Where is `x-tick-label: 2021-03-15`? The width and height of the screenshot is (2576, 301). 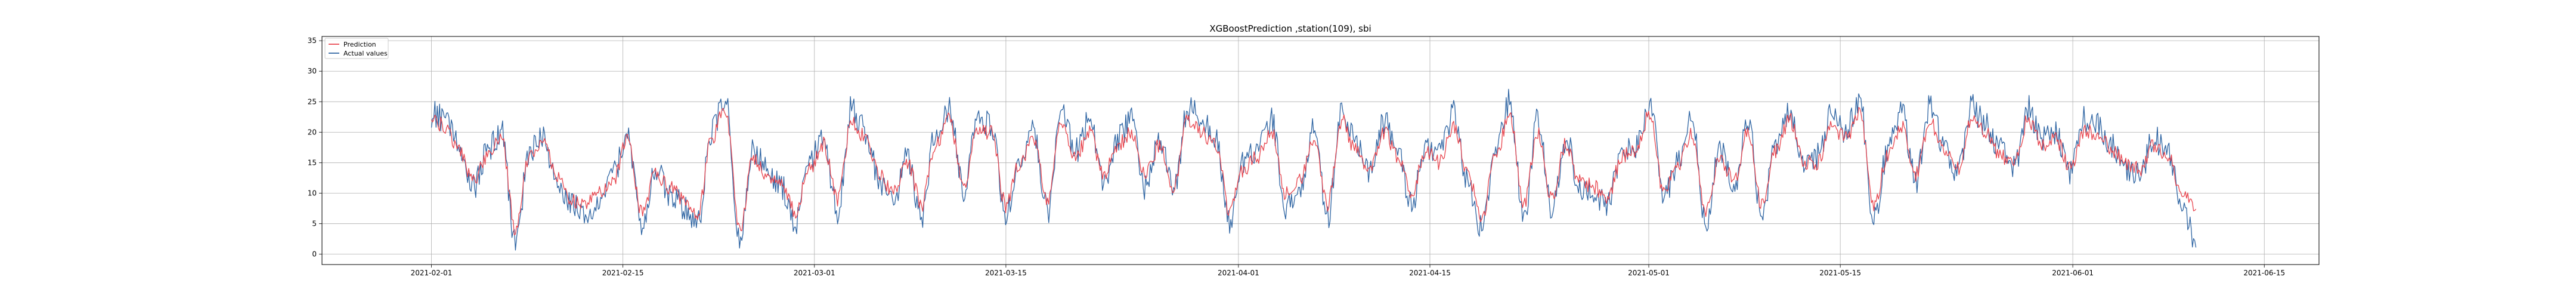
x-tick-label: 2021-03-15 is located at coordinates (1006, 273).